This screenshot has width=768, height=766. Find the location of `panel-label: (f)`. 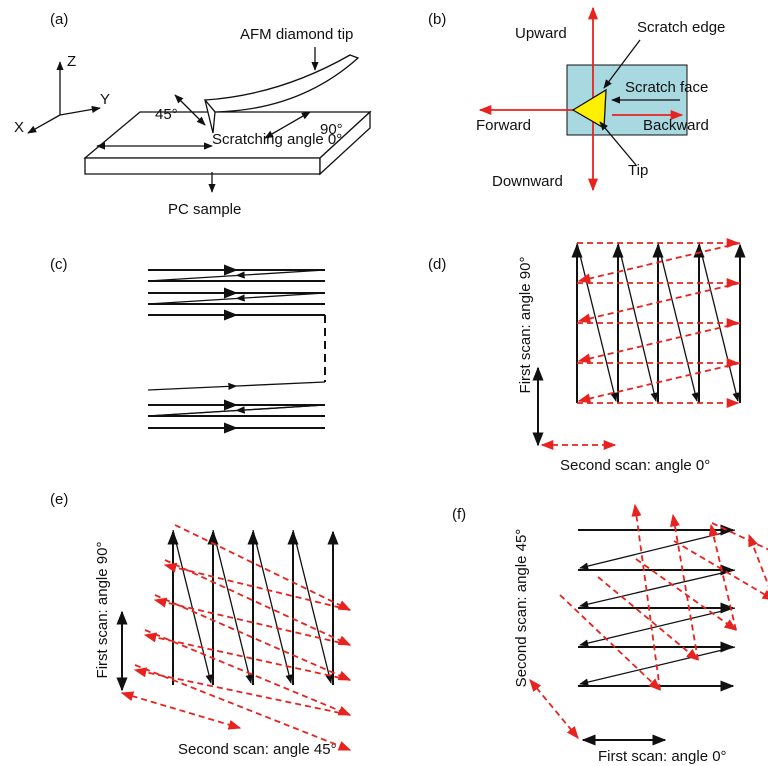

panel-label: (f) is located at coordinates (459, 514).